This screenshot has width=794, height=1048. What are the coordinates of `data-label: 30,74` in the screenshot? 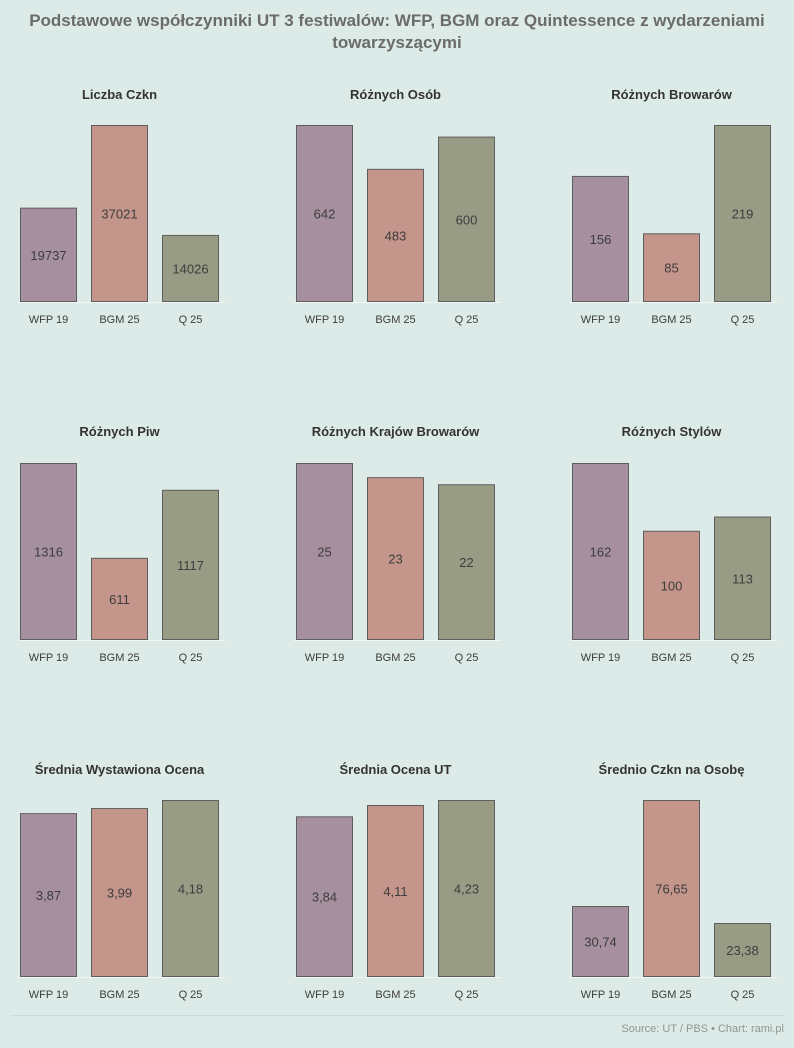 It's located at (600, 942).